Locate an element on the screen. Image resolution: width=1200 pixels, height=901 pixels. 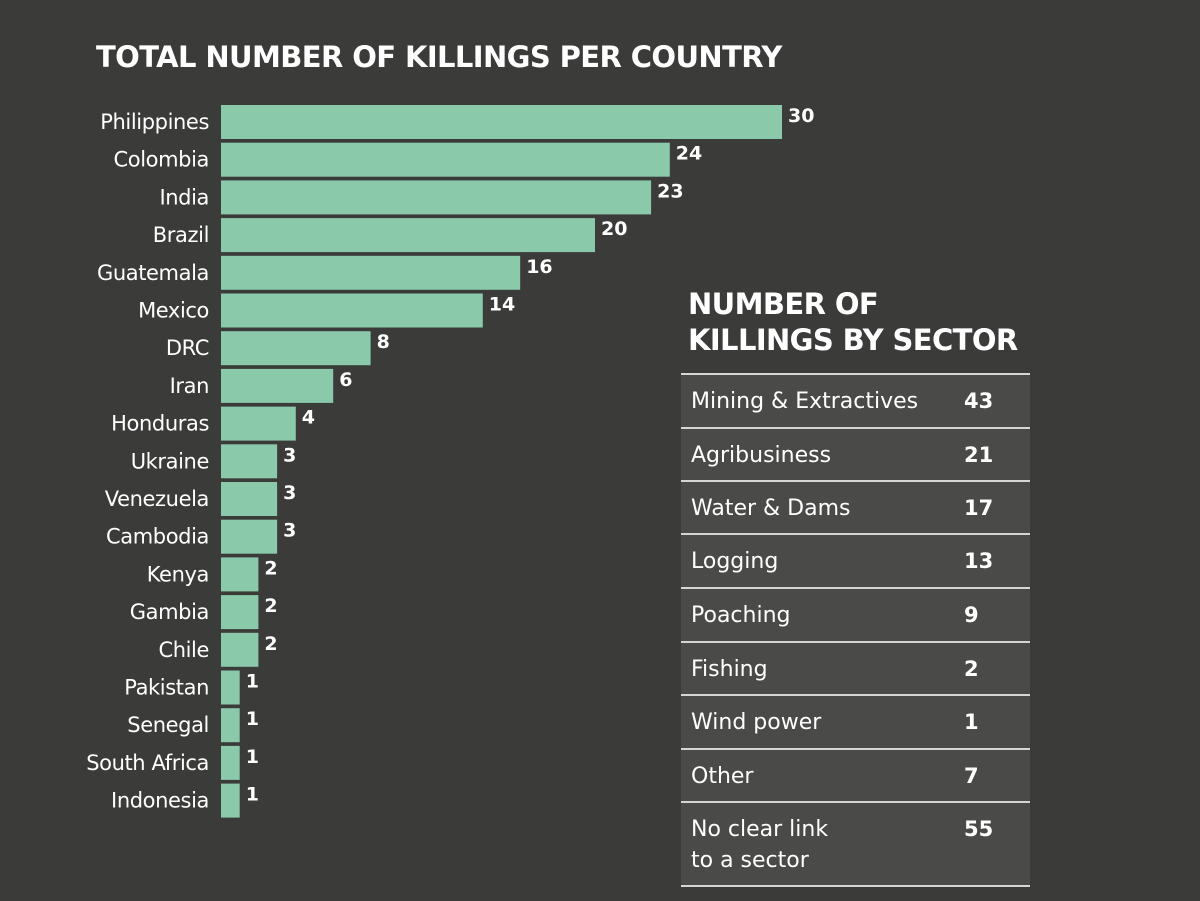
category-label: Brazil is located at coordinates (181, 235).